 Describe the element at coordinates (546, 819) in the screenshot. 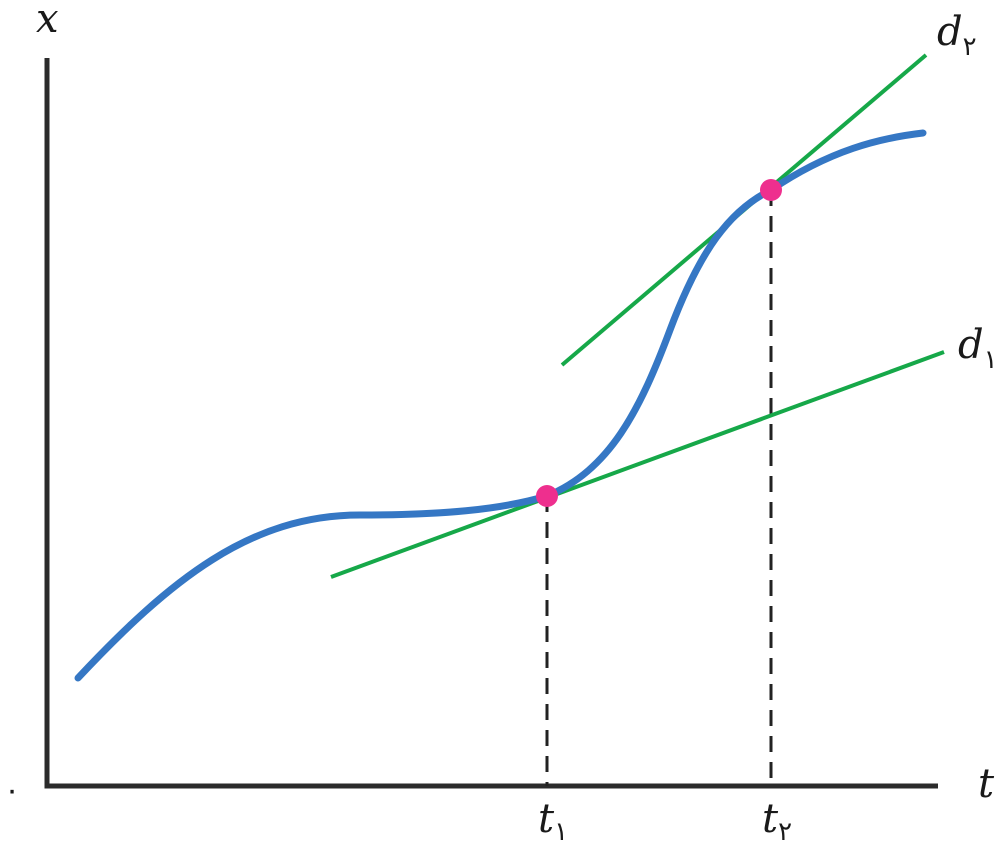

I see `tick-label-t1-letter: t` at that location.